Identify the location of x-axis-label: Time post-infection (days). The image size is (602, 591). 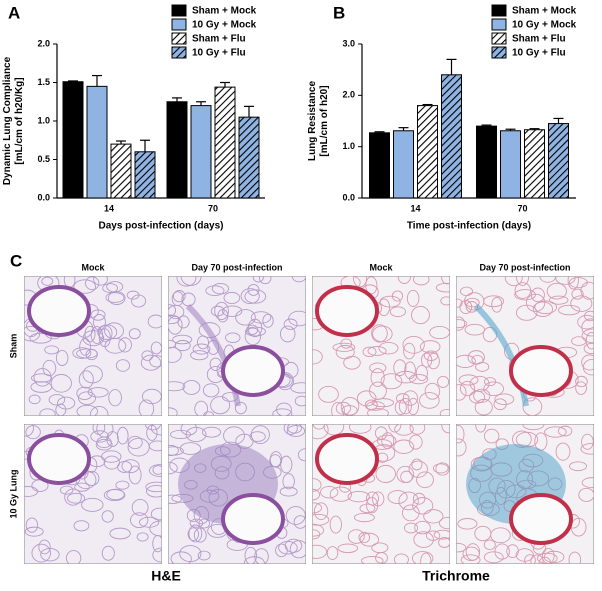
(469, 226).